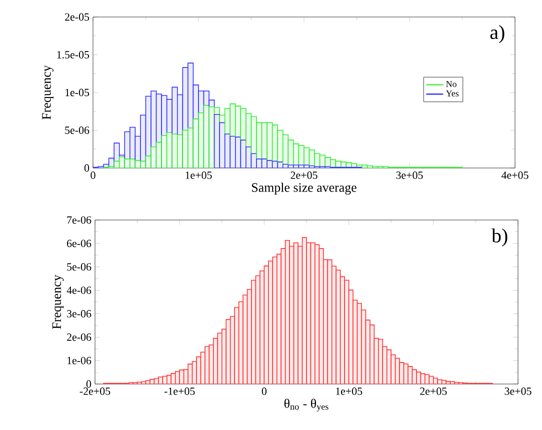  Describe the element at coordinates (95, 391) in the screenshot. I see `x-tick-label: -2e+05` at that location.